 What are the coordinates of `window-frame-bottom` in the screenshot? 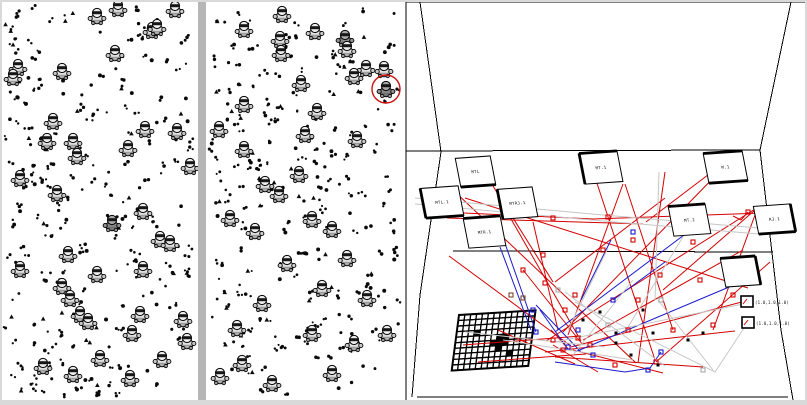 It's located at (403, 402).